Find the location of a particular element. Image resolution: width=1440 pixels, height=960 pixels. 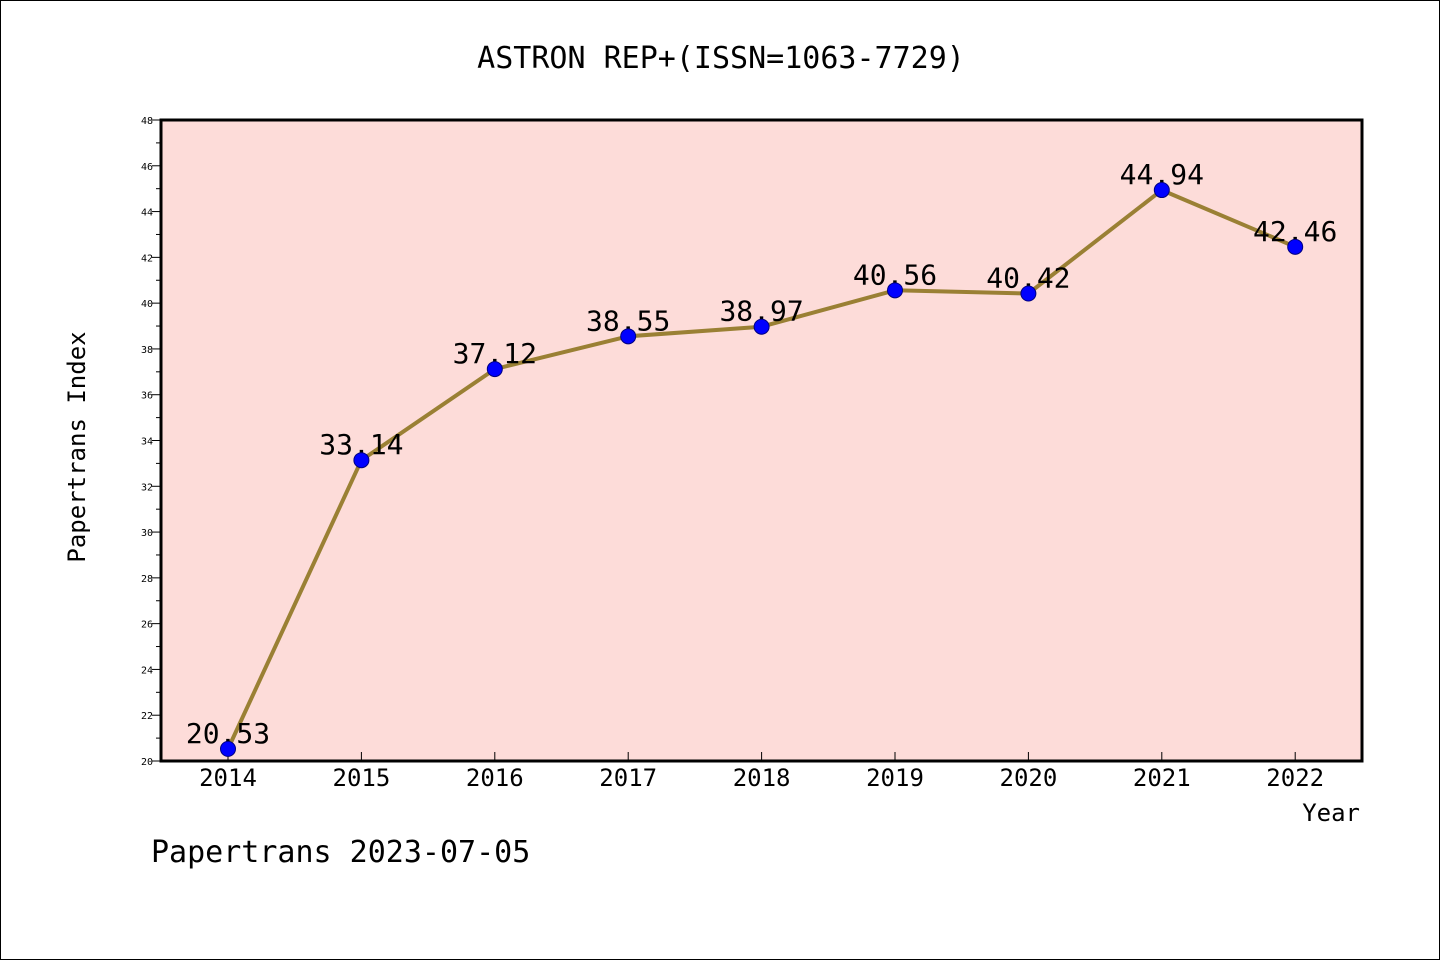

y-tick-label: 34 is located at coordinates (147, 442).